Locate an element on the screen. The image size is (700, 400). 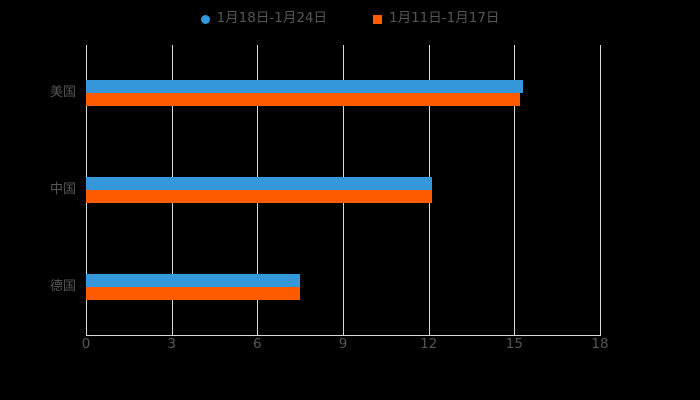
legend-label-series-0: 1月18日-1月24日 is located at coordinates (271, 18).